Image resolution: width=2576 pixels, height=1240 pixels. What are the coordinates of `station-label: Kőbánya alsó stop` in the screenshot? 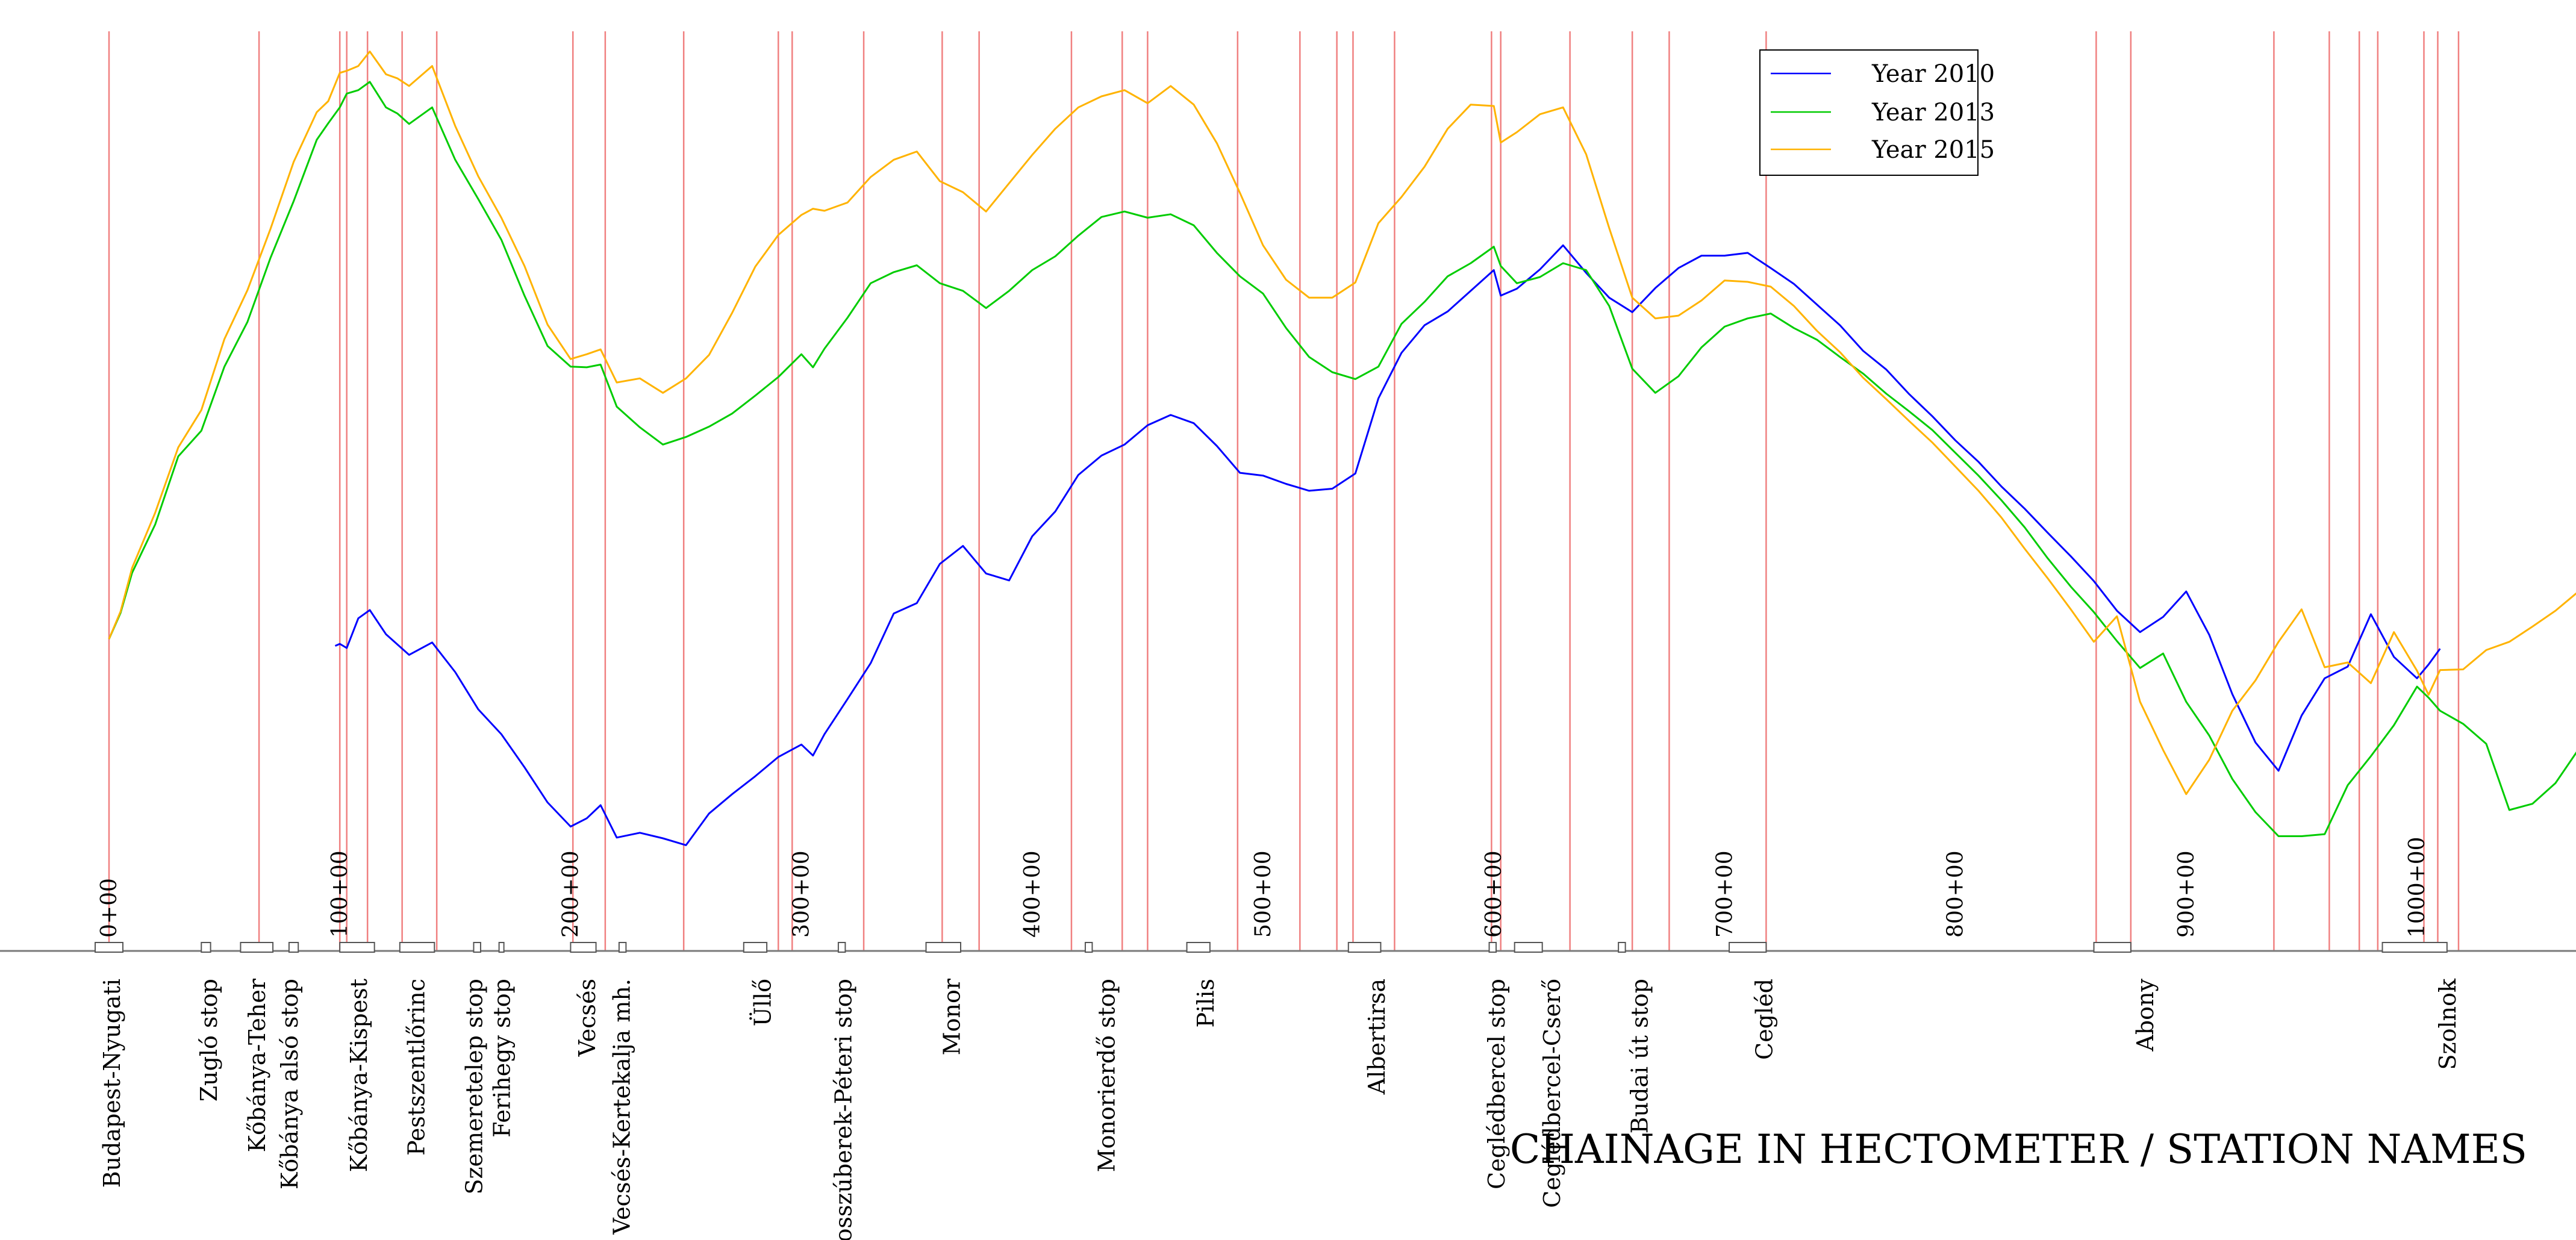 It's located at (289, 1084).